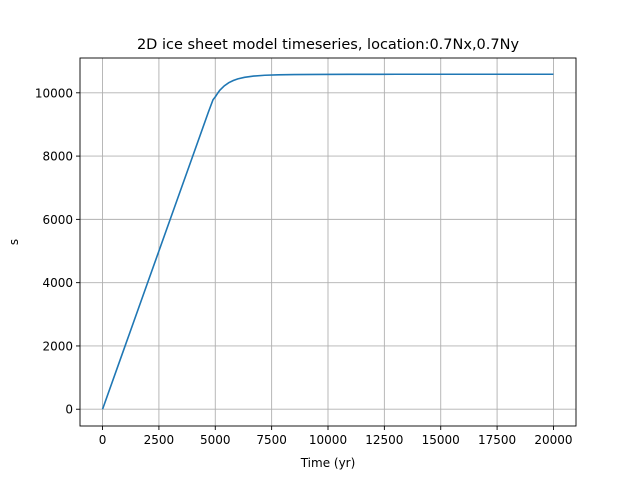 The height and width of the screenshot is (478, 640). I want to click on x-tick-label: 7500, so click(271, 440).